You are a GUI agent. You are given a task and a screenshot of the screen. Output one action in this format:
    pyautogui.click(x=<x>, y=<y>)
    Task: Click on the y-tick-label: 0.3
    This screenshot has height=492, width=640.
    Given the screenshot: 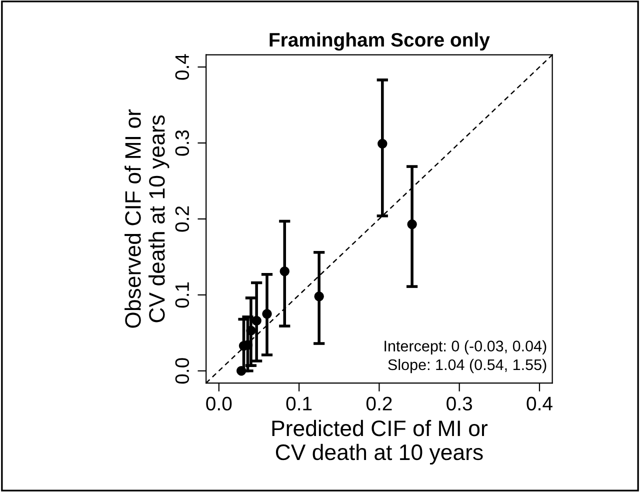 What is the action you would take?
    pyautogui.click(x=182, y=143)
    